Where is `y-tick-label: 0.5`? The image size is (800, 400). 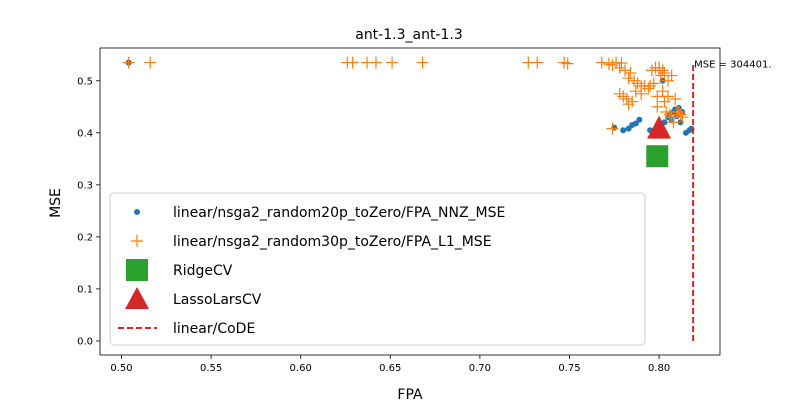
y-tick-label: 0.5 is located at coordinates (85, 81).